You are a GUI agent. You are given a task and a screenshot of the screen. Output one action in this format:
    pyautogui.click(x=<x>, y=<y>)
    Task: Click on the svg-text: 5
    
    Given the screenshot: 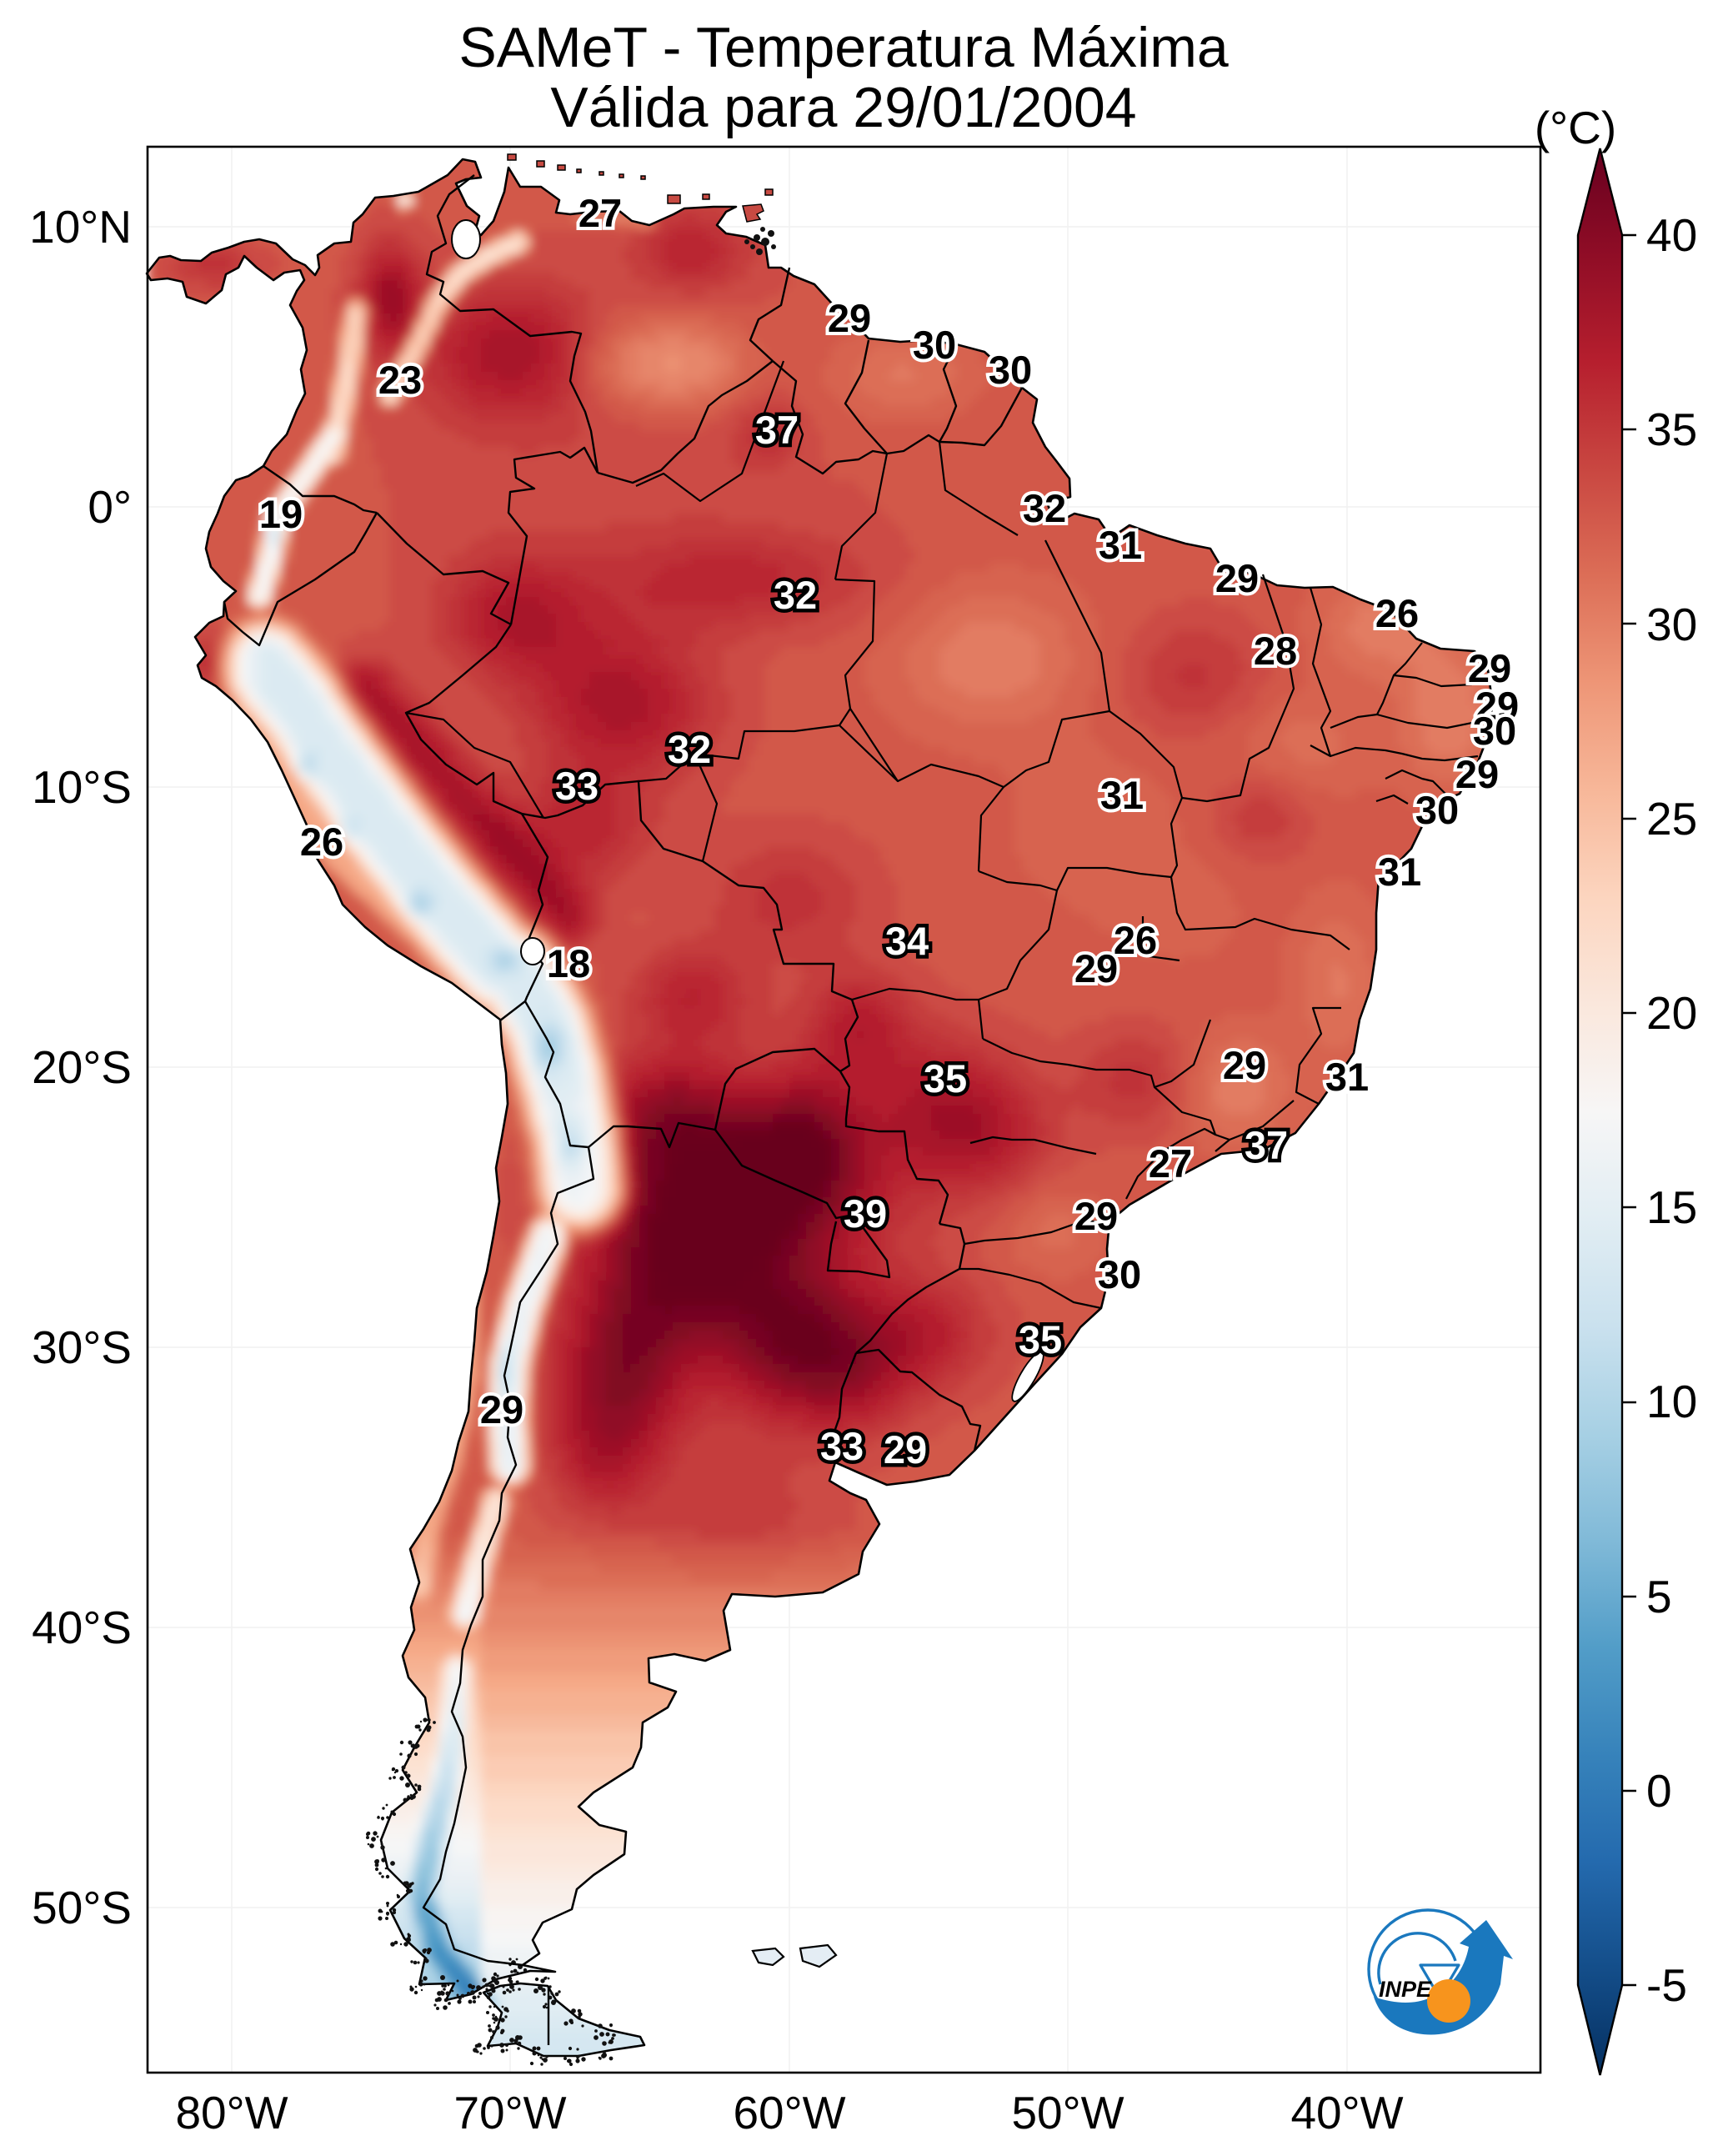 What is the action you would take?
    pyautogui.click(x=1659, y=1596)
    